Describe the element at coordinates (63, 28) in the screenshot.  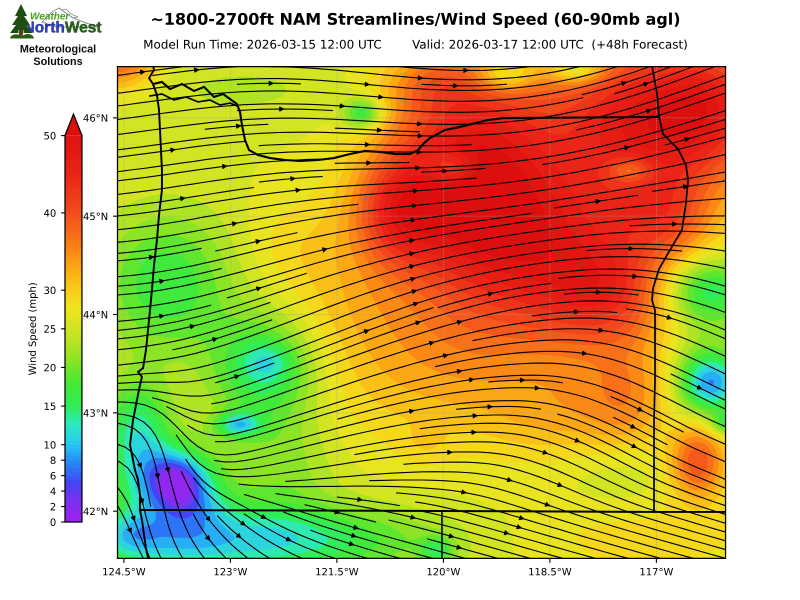
I see `svg-text: NorthWest` at that location.